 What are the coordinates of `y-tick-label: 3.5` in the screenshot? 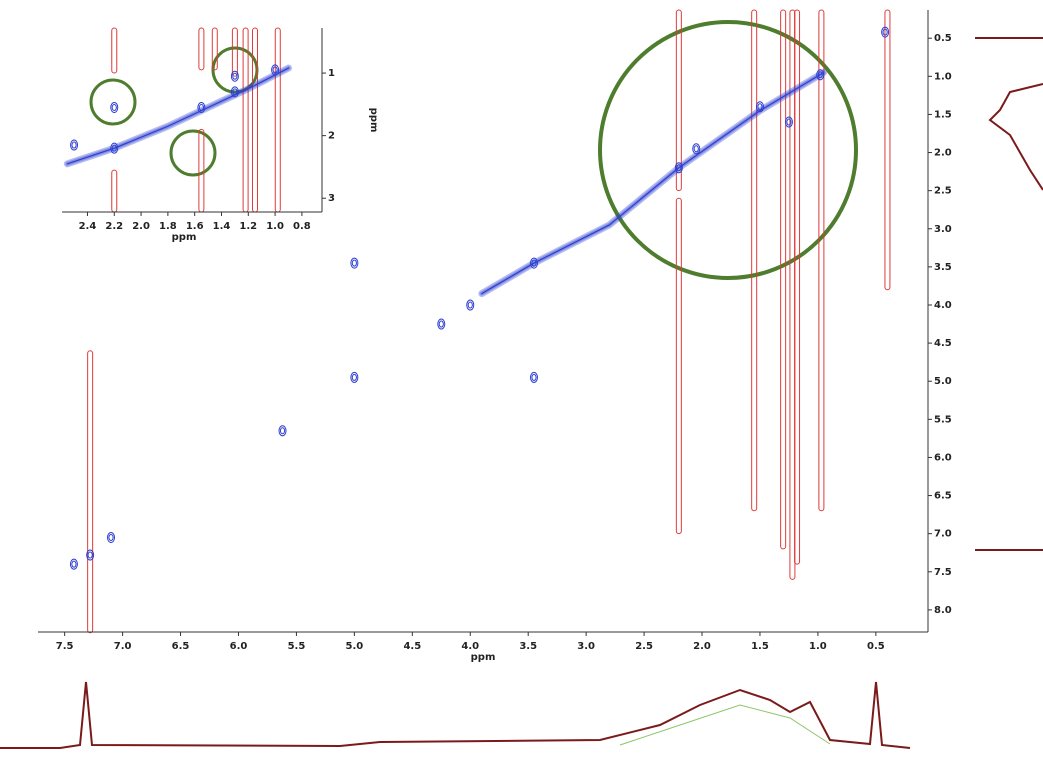 It's located at (943, 267).